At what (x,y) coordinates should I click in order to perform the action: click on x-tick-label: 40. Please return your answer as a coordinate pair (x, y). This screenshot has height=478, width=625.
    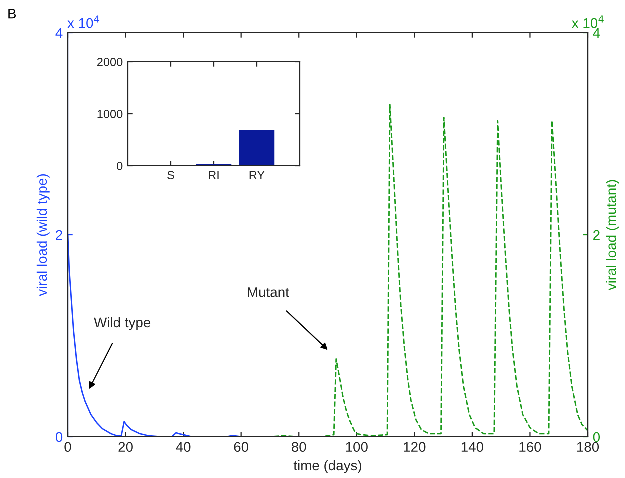
    Looking at the image, I should click on (183, 447).